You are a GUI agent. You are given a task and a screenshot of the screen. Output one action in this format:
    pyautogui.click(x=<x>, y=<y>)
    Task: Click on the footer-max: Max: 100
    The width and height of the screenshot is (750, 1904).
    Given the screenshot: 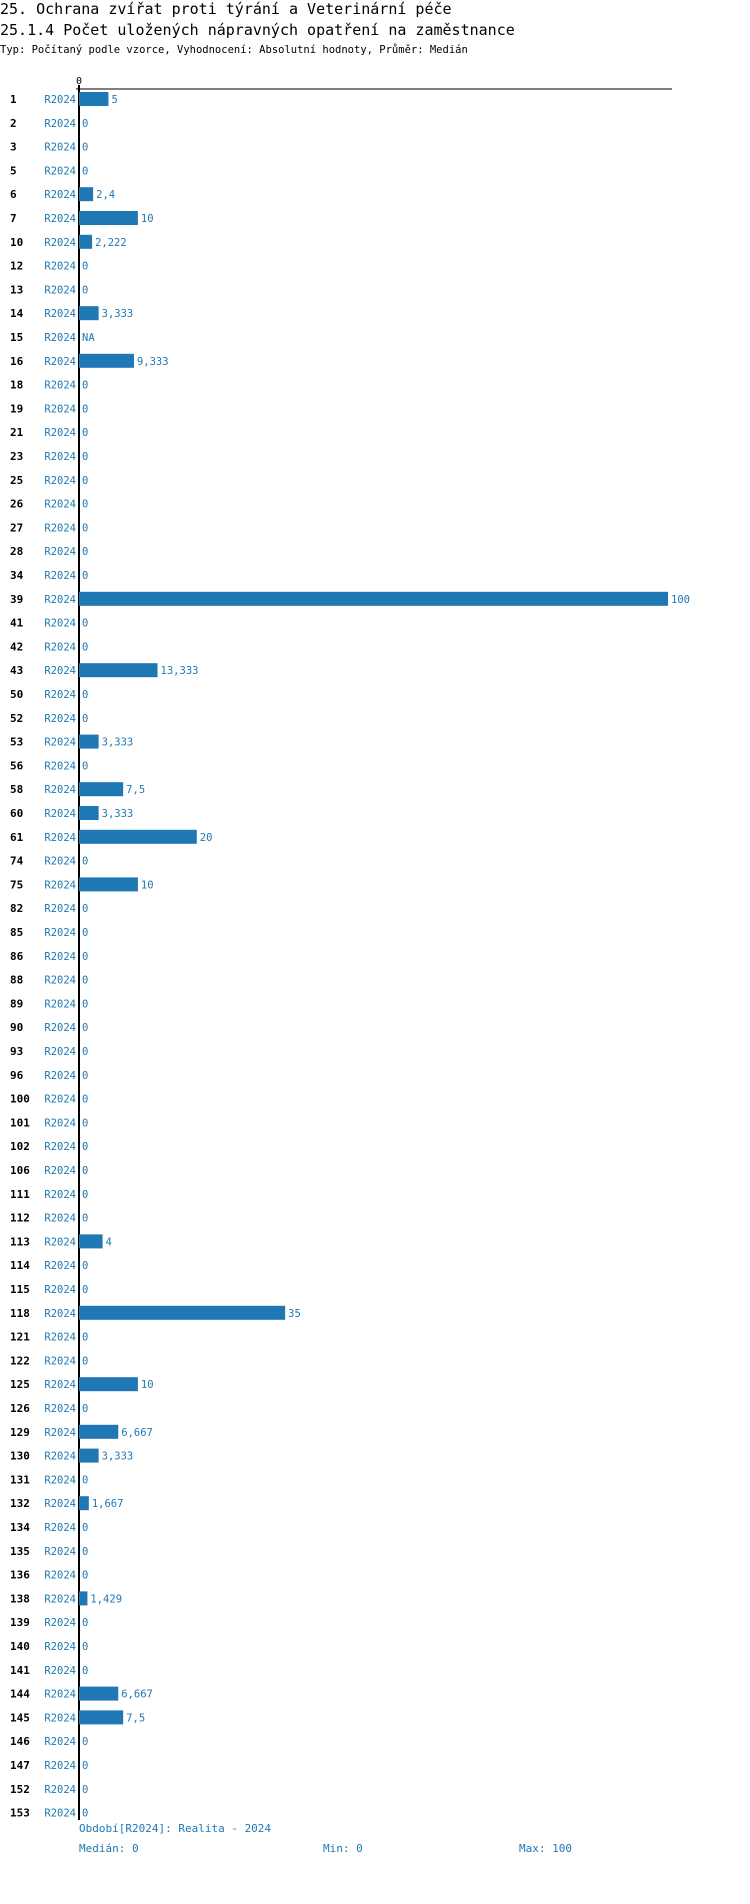 What is the action you would take?
    pyautogui.click(x=545, y=1848)
    